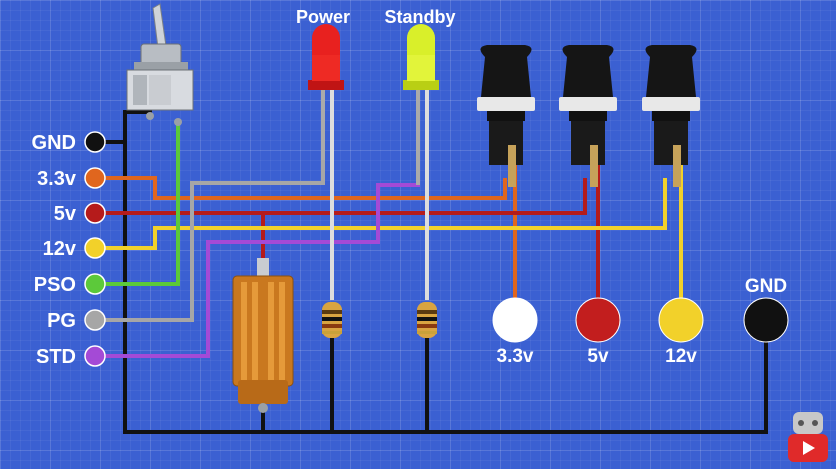 This screenshot has height=469, width=836. What do you see at coordinates (160, 64) in the screenshot?
I see `toggle-switch-icon` at bounding box center [160, 64].